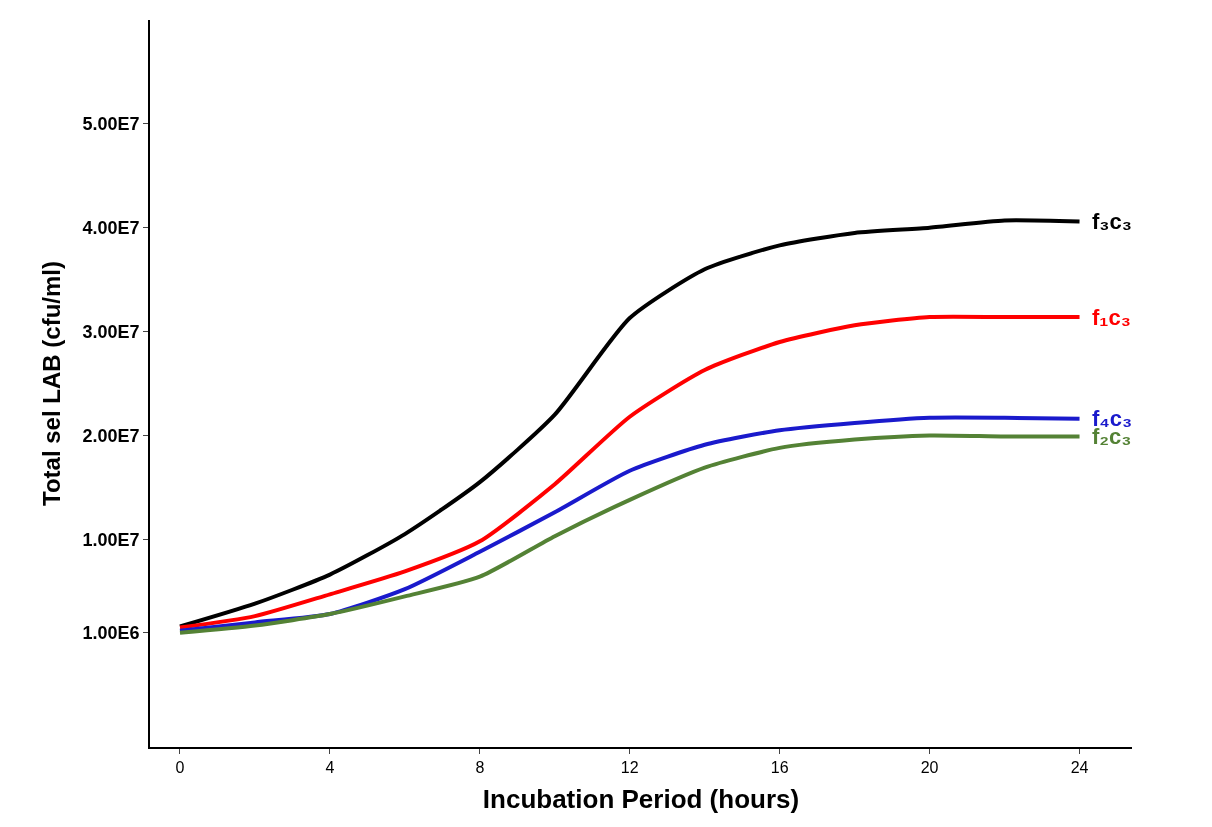  I want to click on x-tick-label: 24, so click(1079, 767).